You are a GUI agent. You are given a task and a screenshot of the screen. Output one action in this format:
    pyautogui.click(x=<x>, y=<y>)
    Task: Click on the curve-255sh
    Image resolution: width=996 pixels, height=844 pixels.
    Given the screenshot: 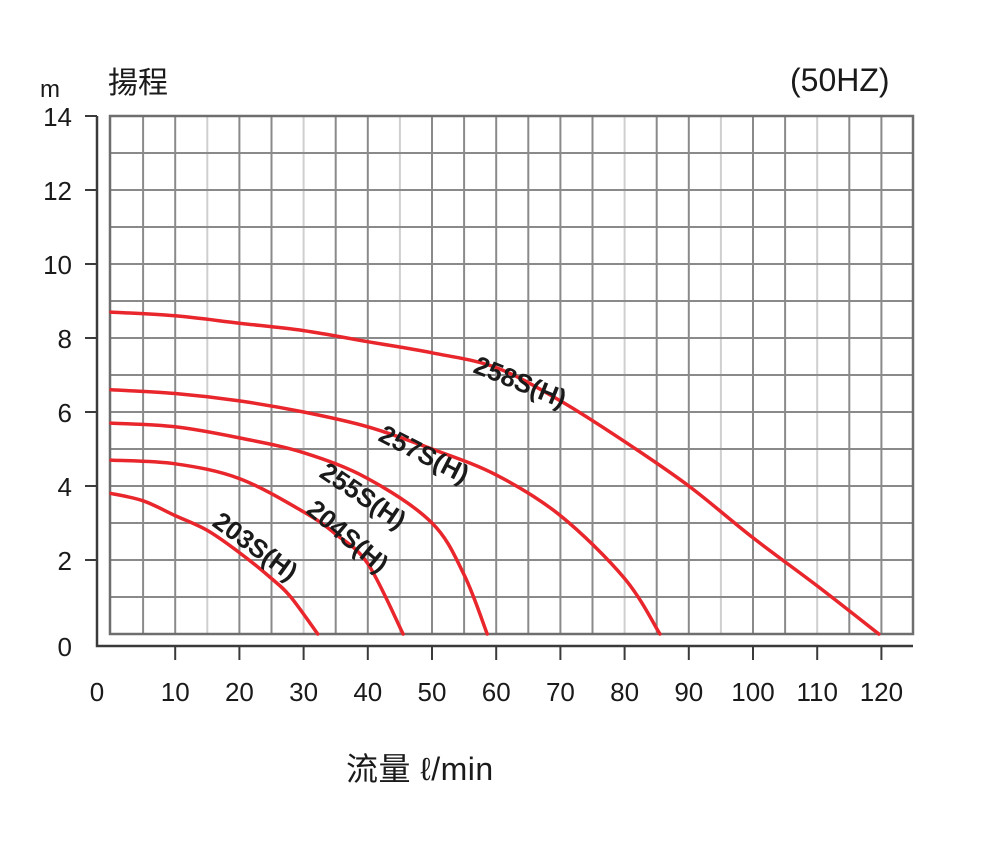 What is the action you would take?
    pyautogui.click(x=299, y=528)
    